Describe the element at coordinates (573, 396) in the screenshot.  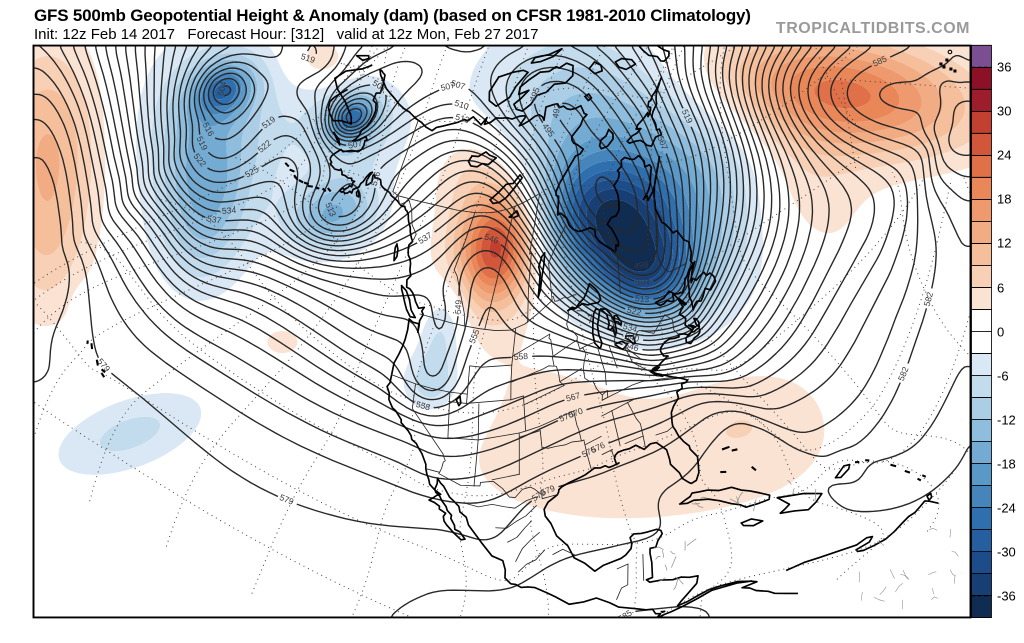
I see `svg-text: 567` at that location.